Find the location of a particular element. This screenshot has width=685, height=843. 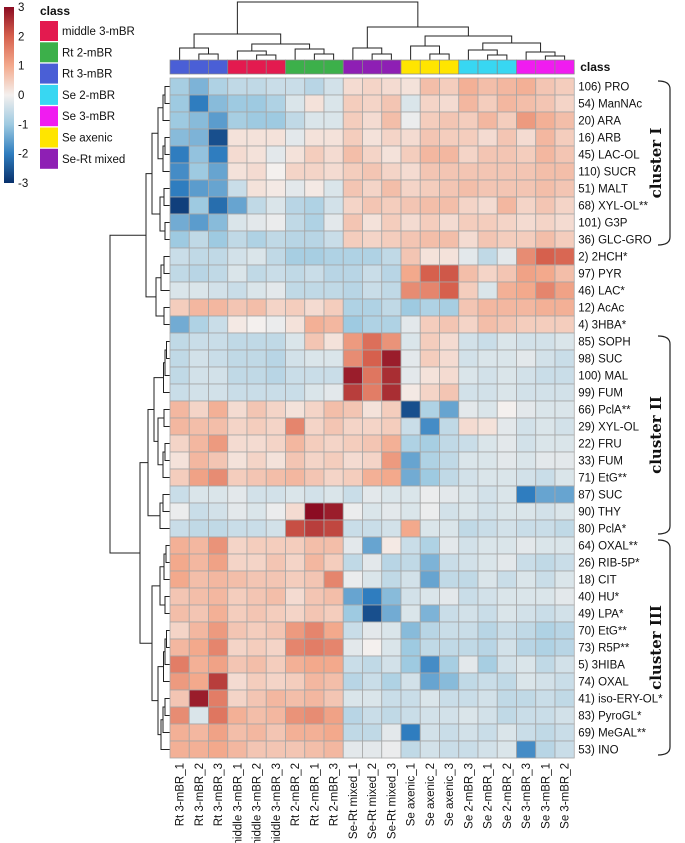

row-label: 83) PyroGL* is located at coordinates (610, 717).